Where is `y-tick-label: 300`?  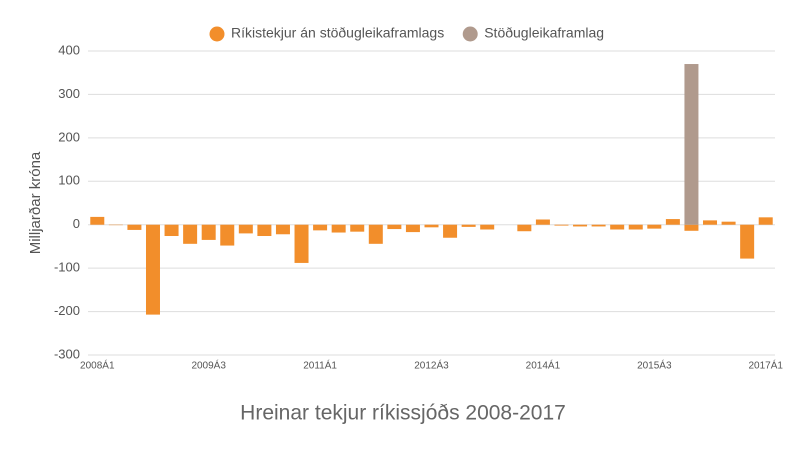 y-tick-label: 300 is located at coordinates (69, 93).